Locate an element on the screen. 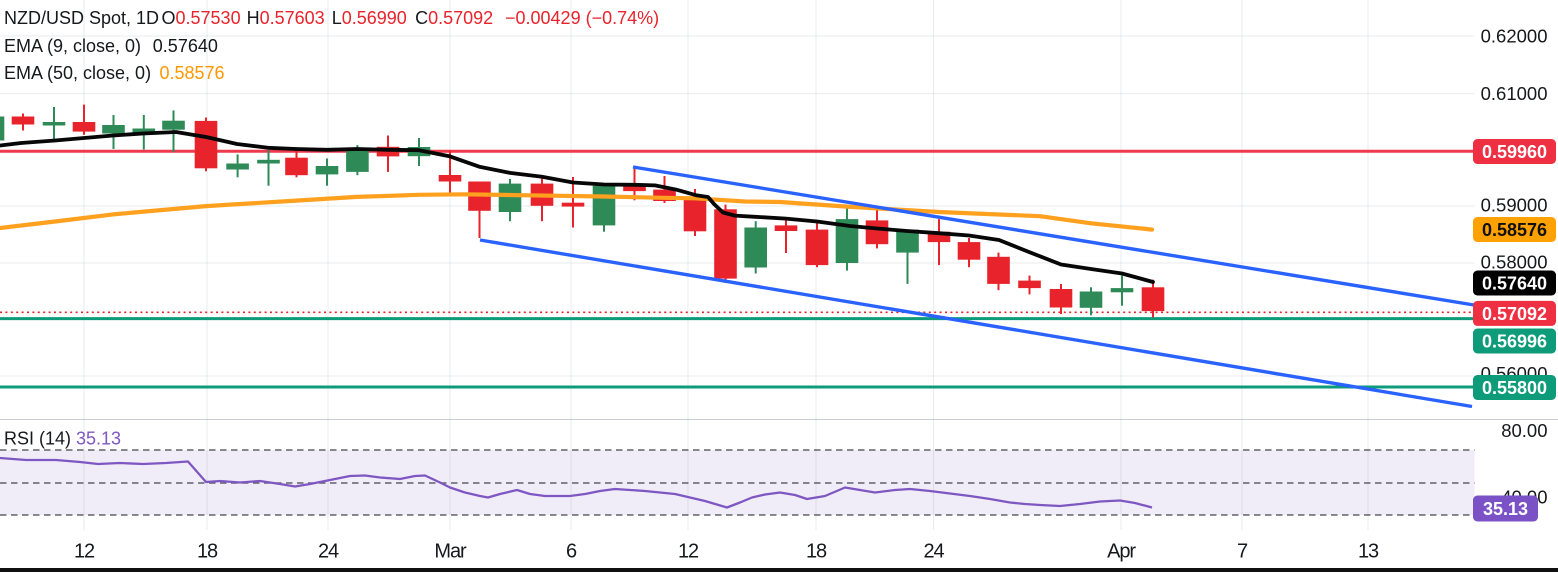 Image resolution: width=1558 pixels, height=579 pixels. svg-text: 0.56996 is located at coordinates (1514, 342).